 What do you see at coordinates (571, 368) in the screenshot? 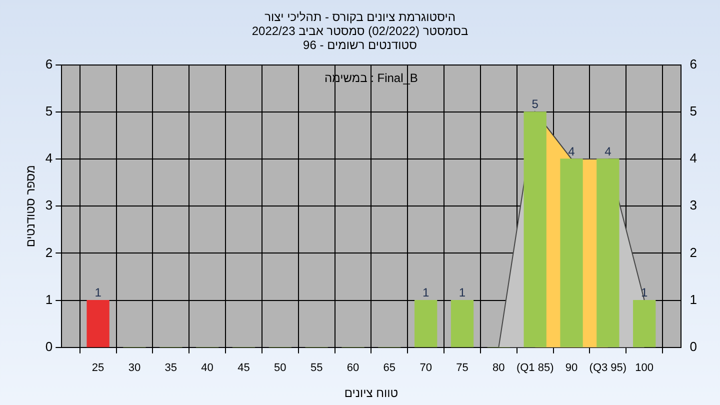
I see `x-tick-label: 90` at bounding box center [571, 368].